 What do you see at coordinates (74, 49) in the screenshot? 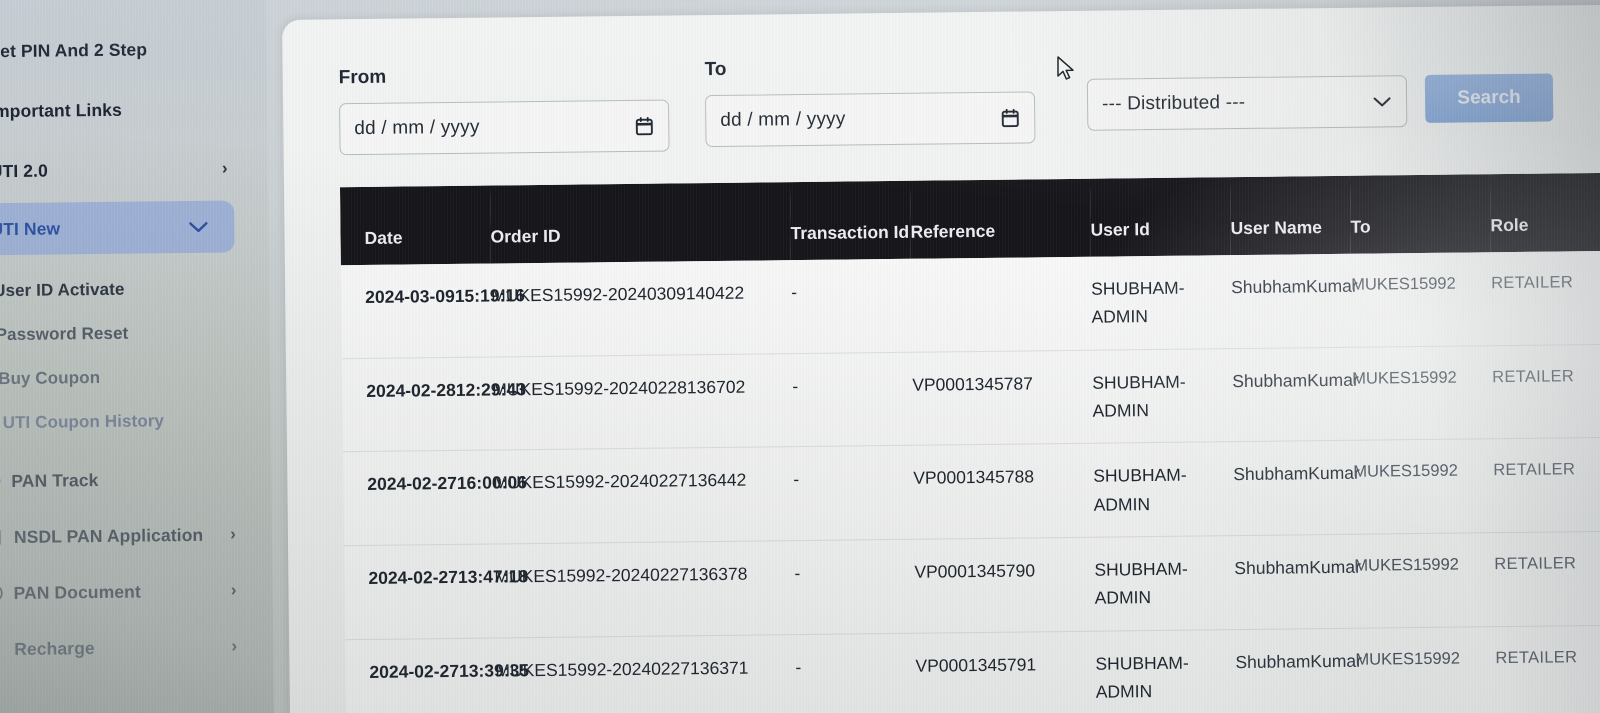
I see `sidebar-item-label: Set PIN And 2 Step` at bounding box center [74, 49].